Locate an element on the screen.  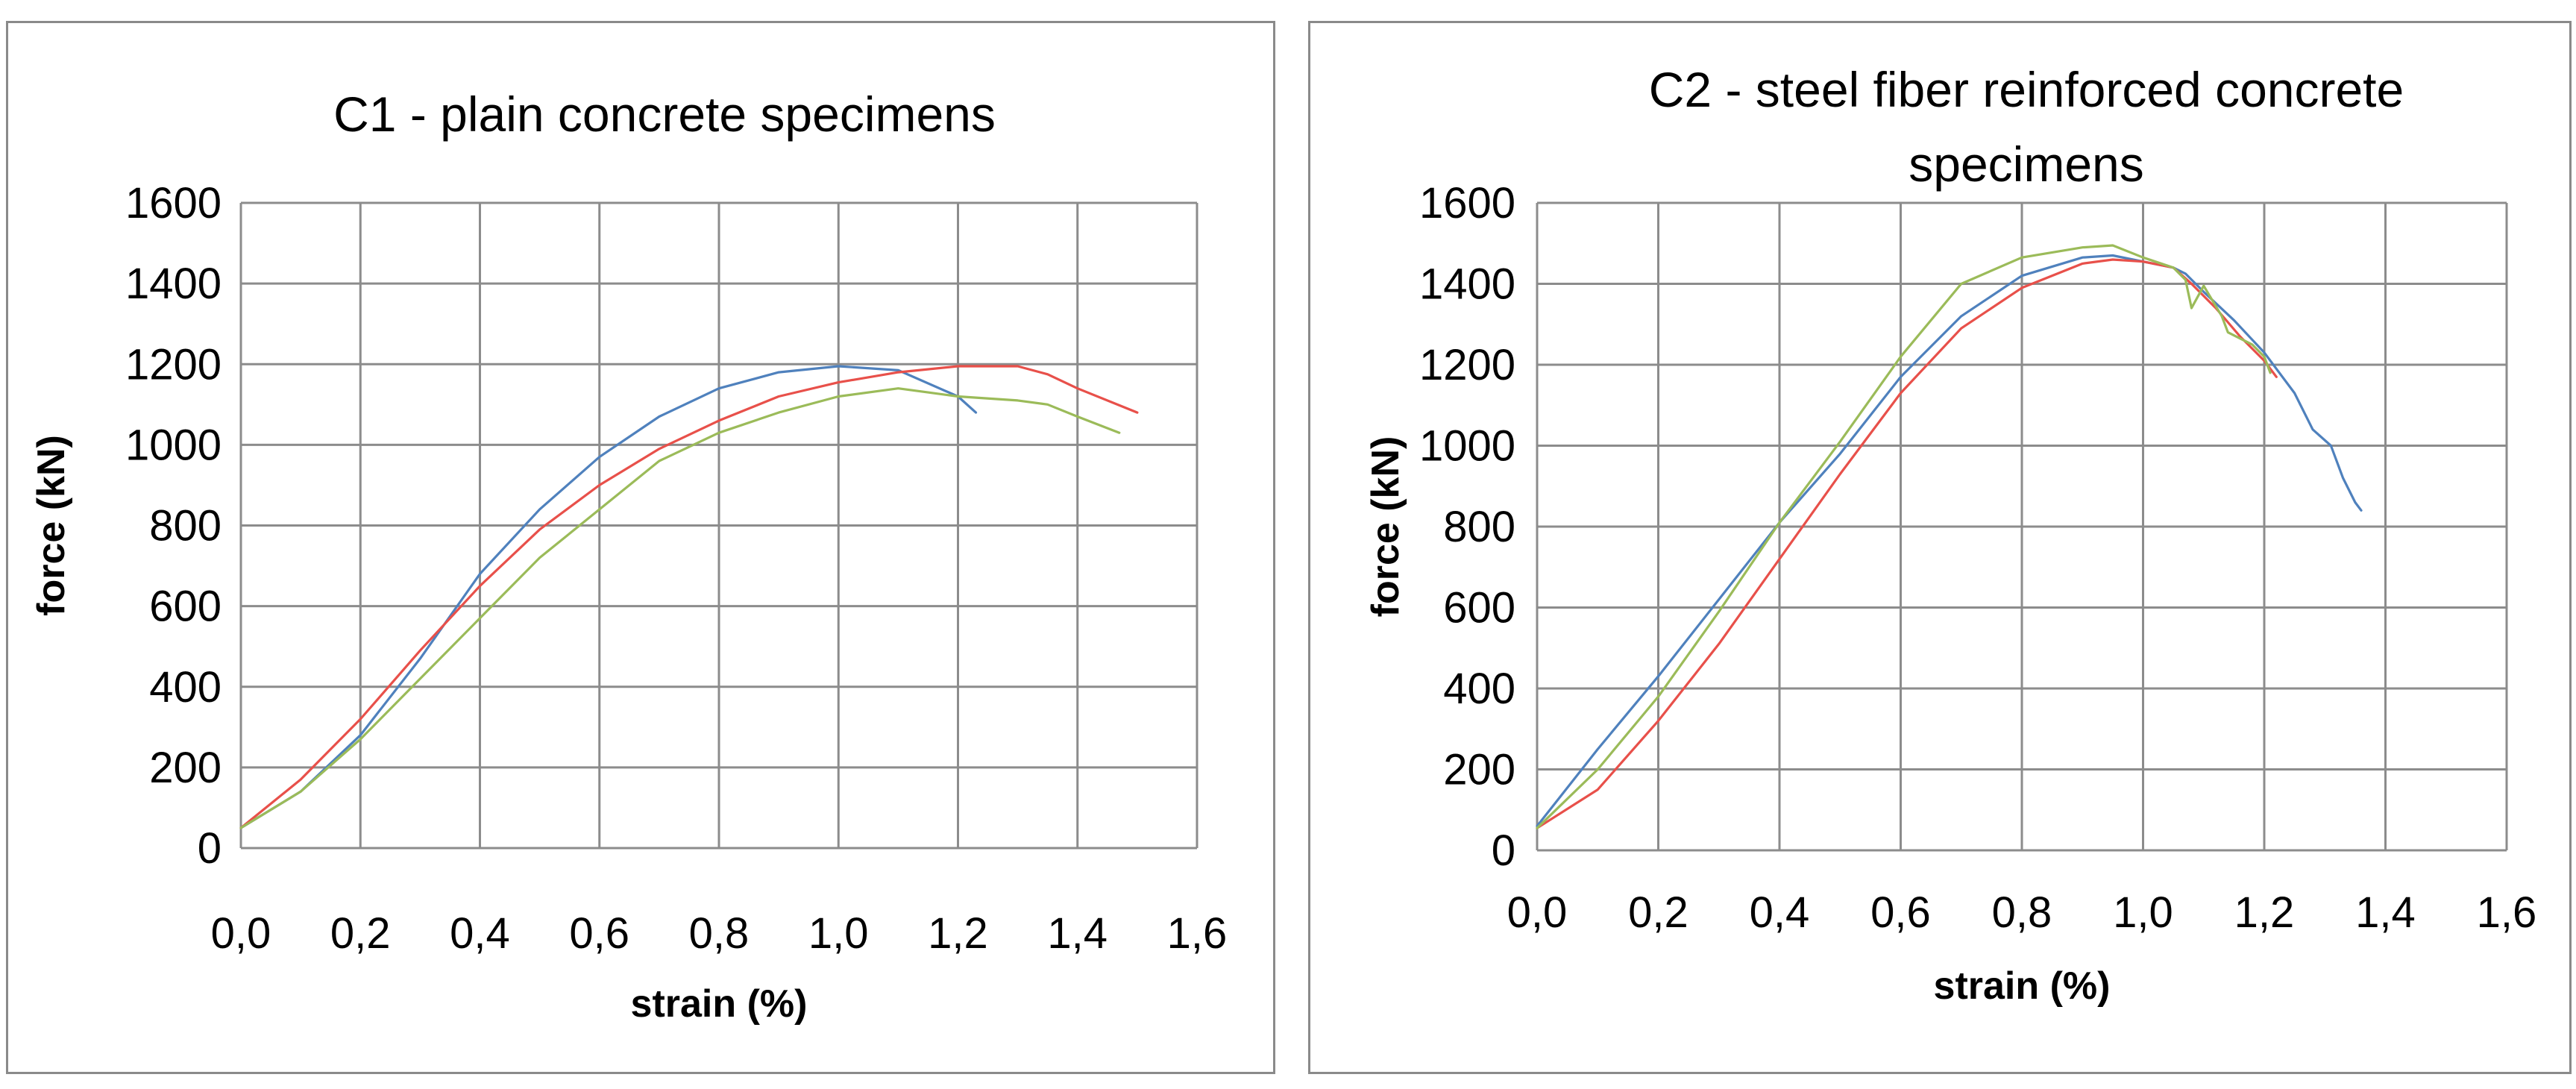
chart-title: C1 - plain concrete specimens is located at coordinates (664, 115).